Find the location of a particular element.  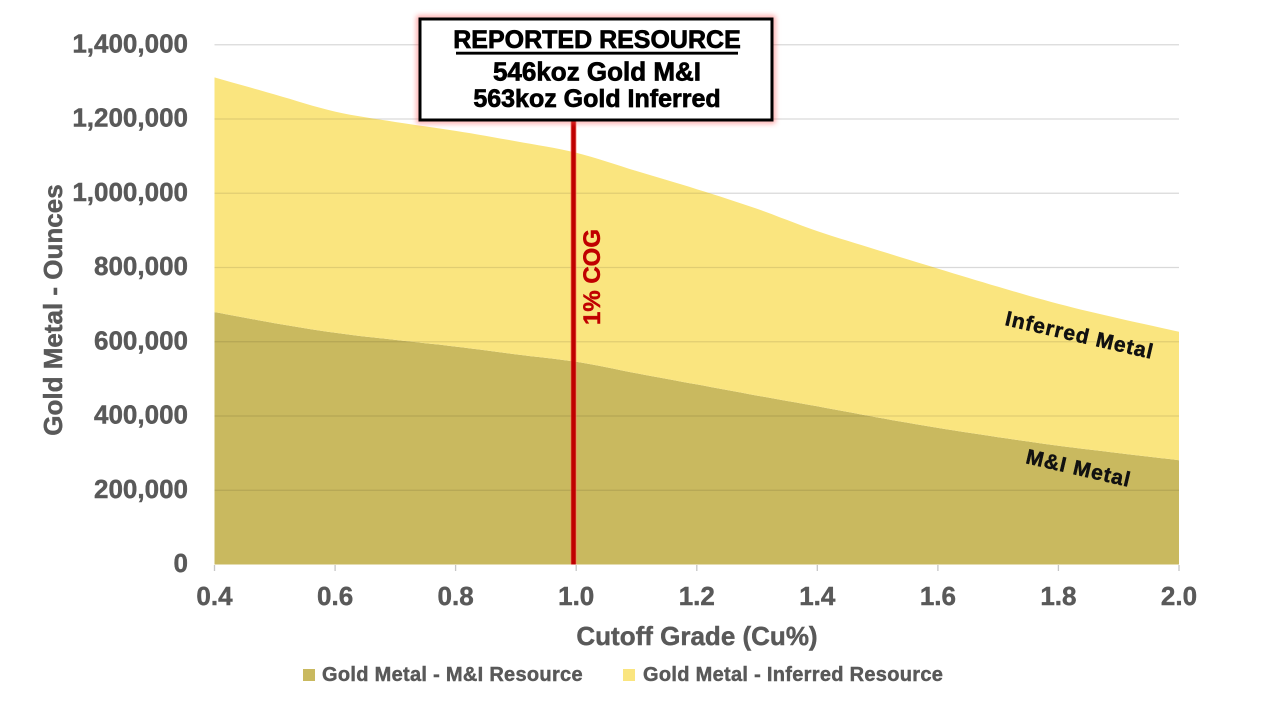

svg-text: 1.4 is located at coordinates (817, 596).